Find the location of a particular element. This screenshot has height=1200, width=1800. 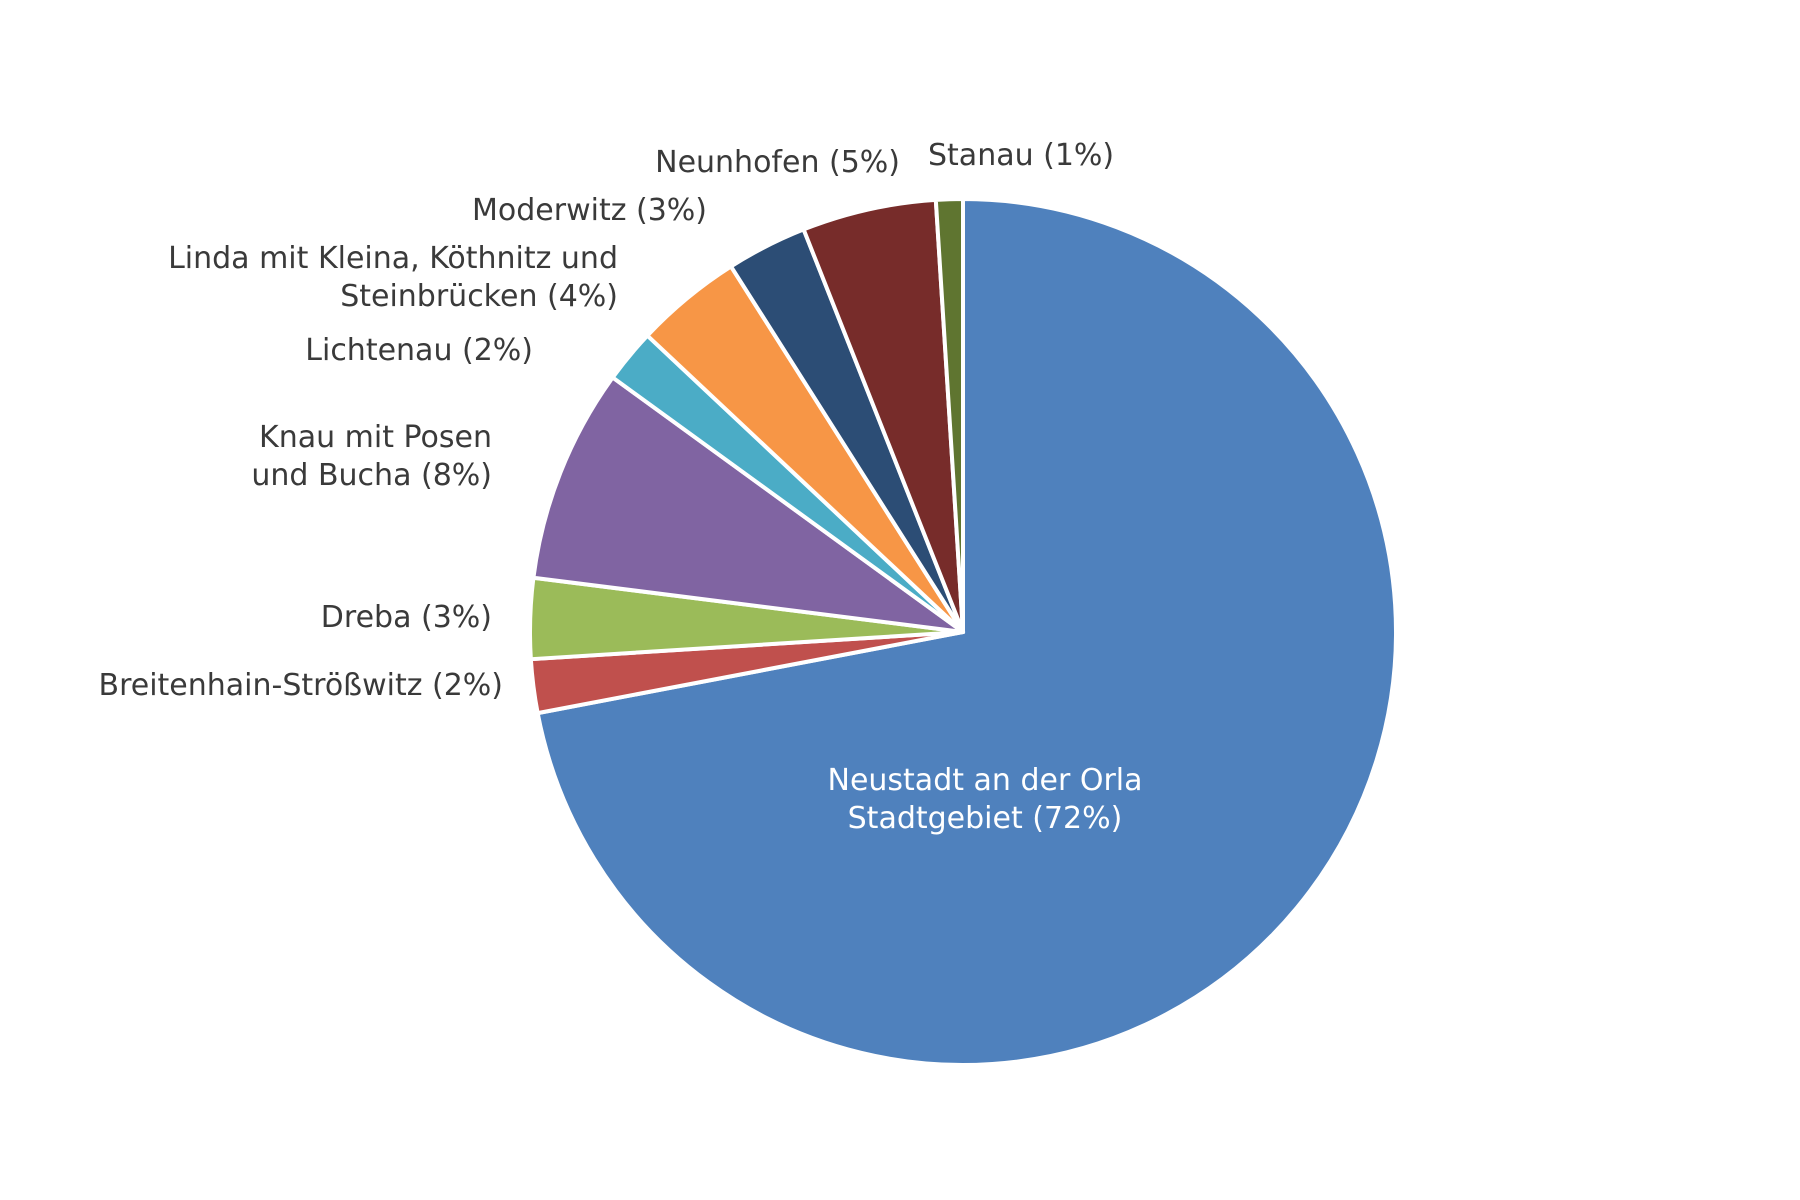

slice-label-line: Breitenhain-Strößwitz (2%) is located at coordinates (300, 685).